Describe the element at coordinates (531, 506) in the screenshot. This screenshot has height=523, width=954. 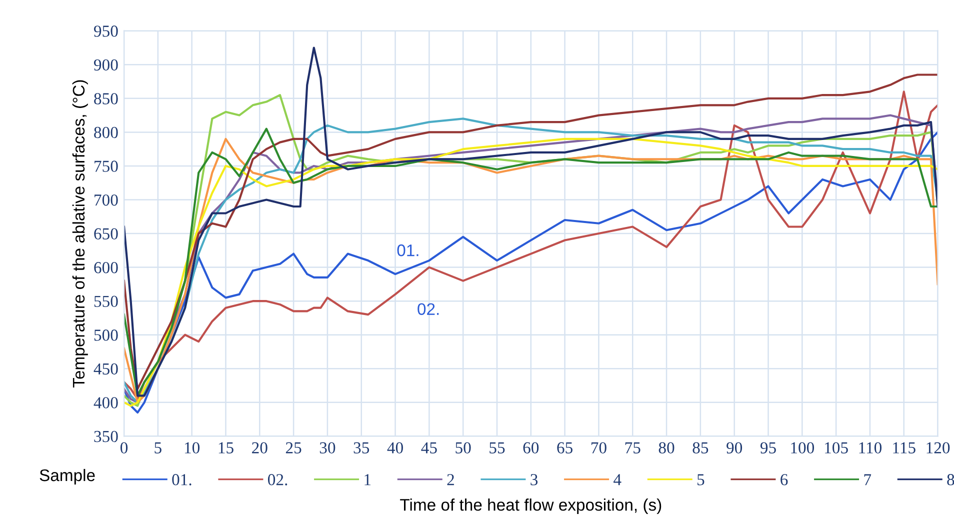
I see `x-axis-title: Time of the heat flow exposition, (s)` at that location.